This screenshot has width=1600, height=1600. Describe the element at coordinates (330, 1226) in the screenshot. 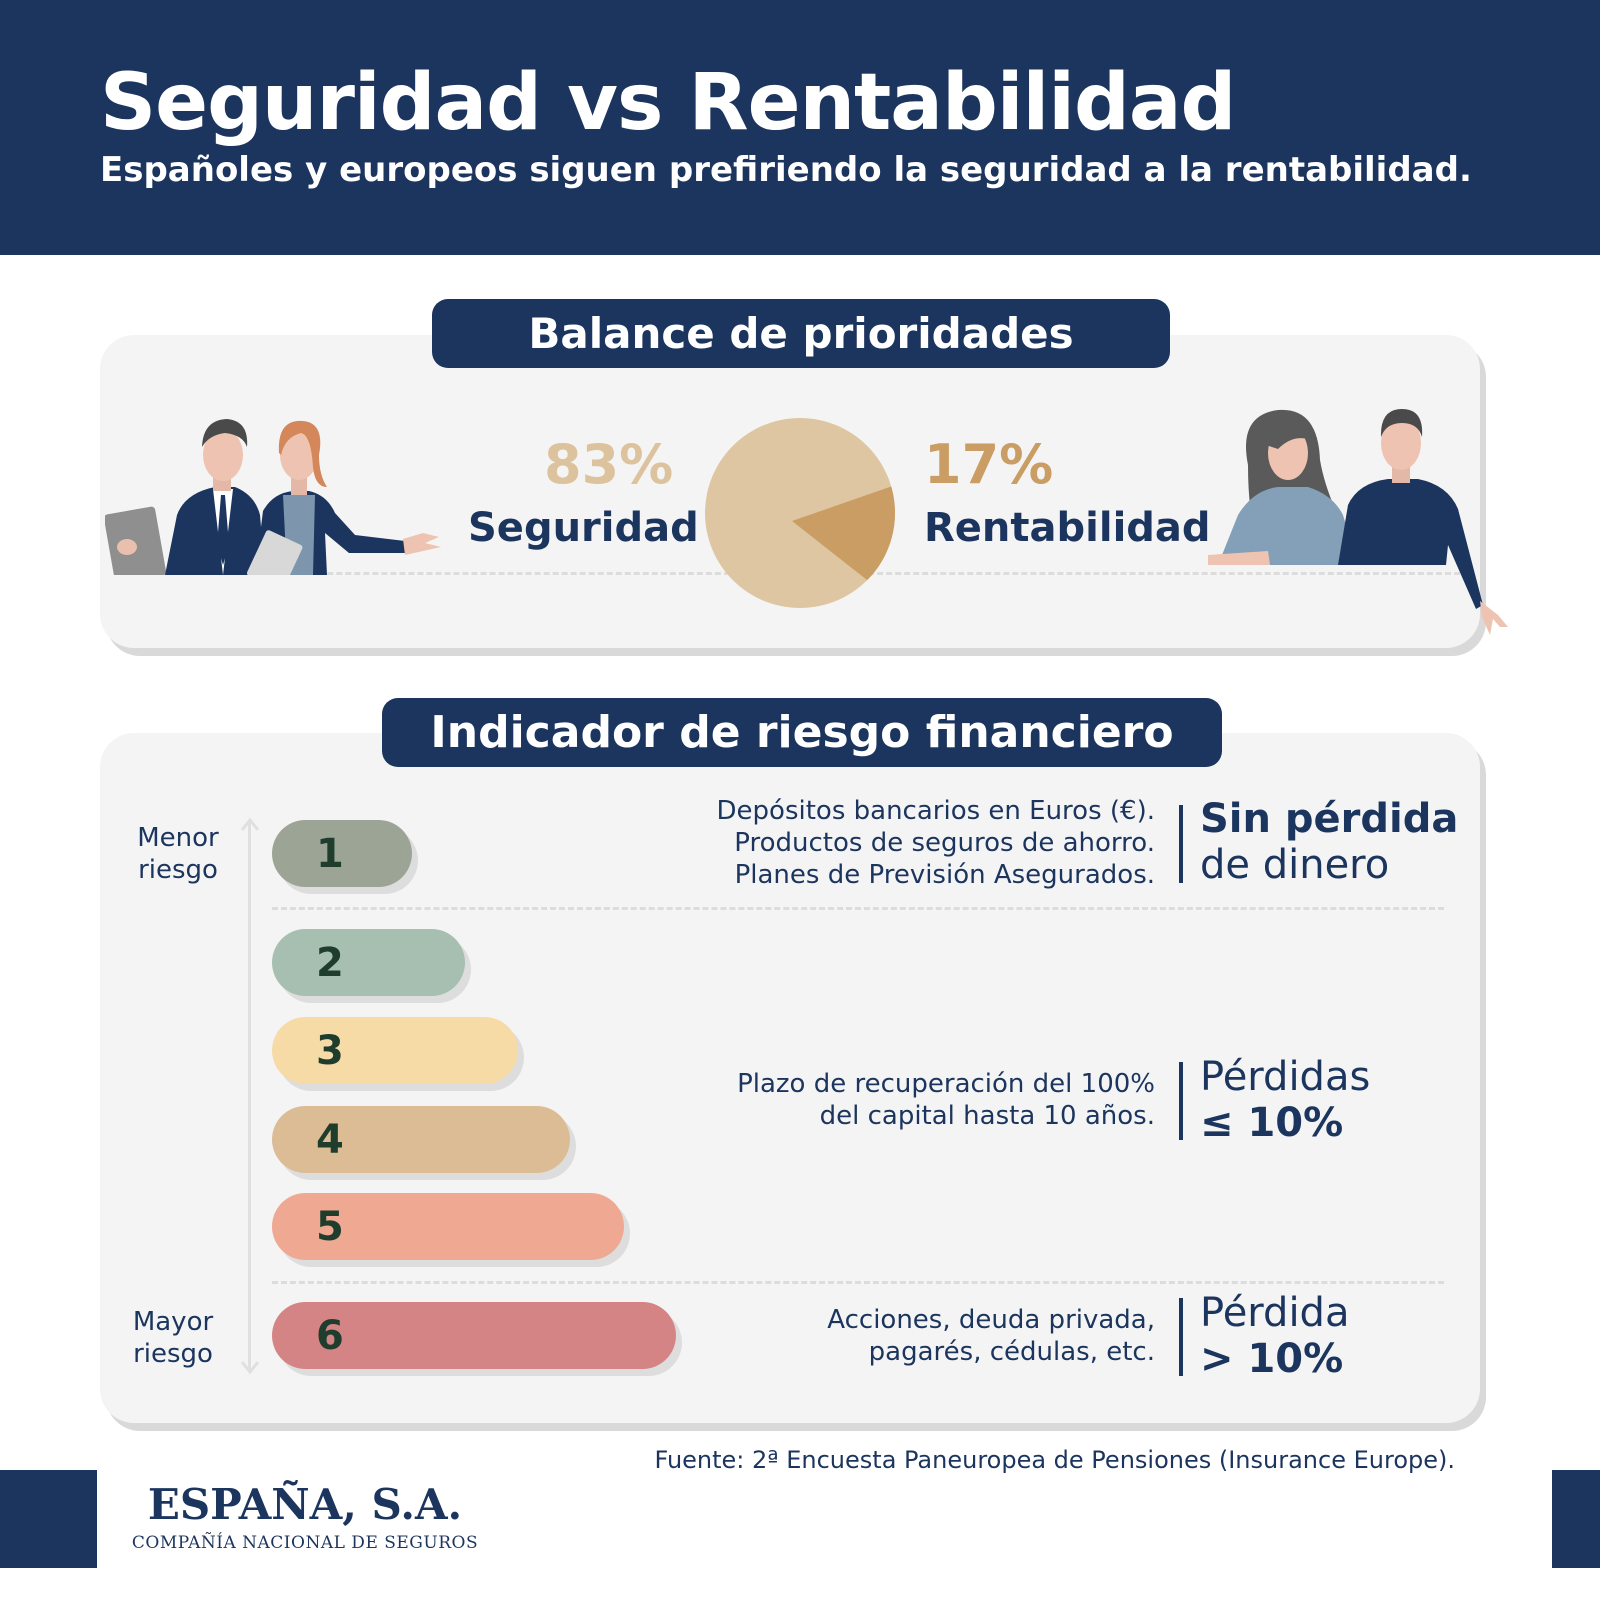

I see `risk-level-number: 5` at that location.